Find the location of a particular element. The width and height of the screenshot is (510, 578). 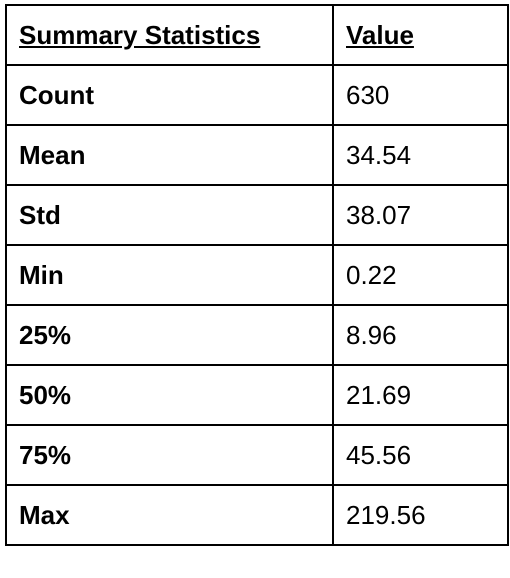

row-label: 75% is located at coordinates (169, 455).